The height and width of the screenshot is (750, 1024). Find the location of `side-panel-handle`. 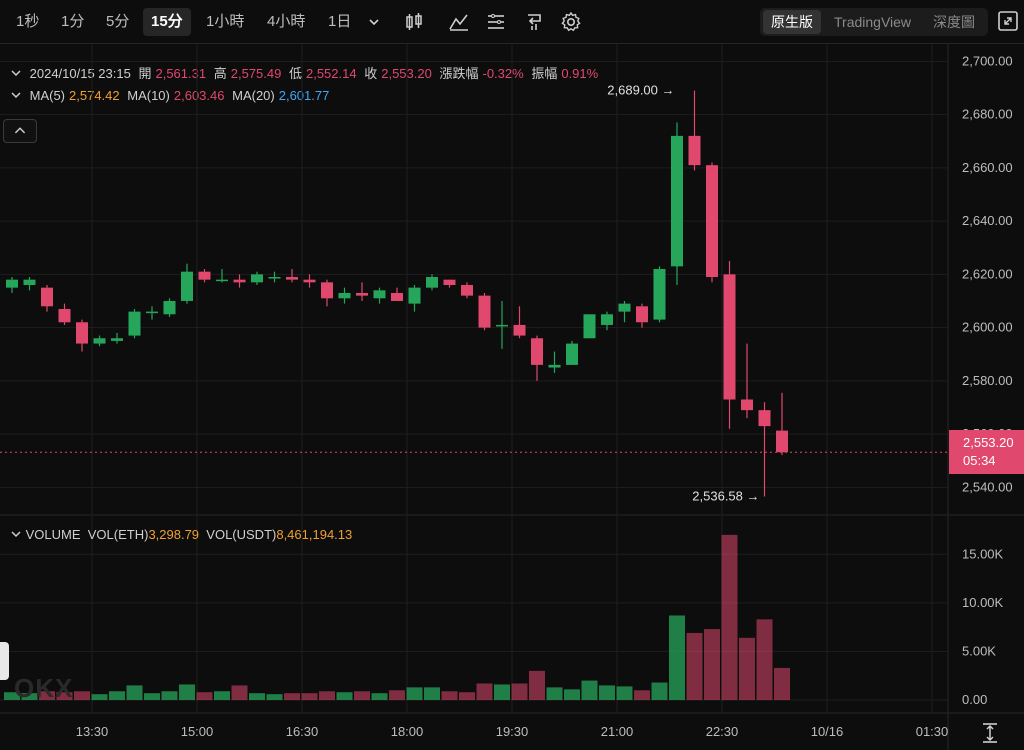

side-panel-handle is located at coordinates (4, 661).